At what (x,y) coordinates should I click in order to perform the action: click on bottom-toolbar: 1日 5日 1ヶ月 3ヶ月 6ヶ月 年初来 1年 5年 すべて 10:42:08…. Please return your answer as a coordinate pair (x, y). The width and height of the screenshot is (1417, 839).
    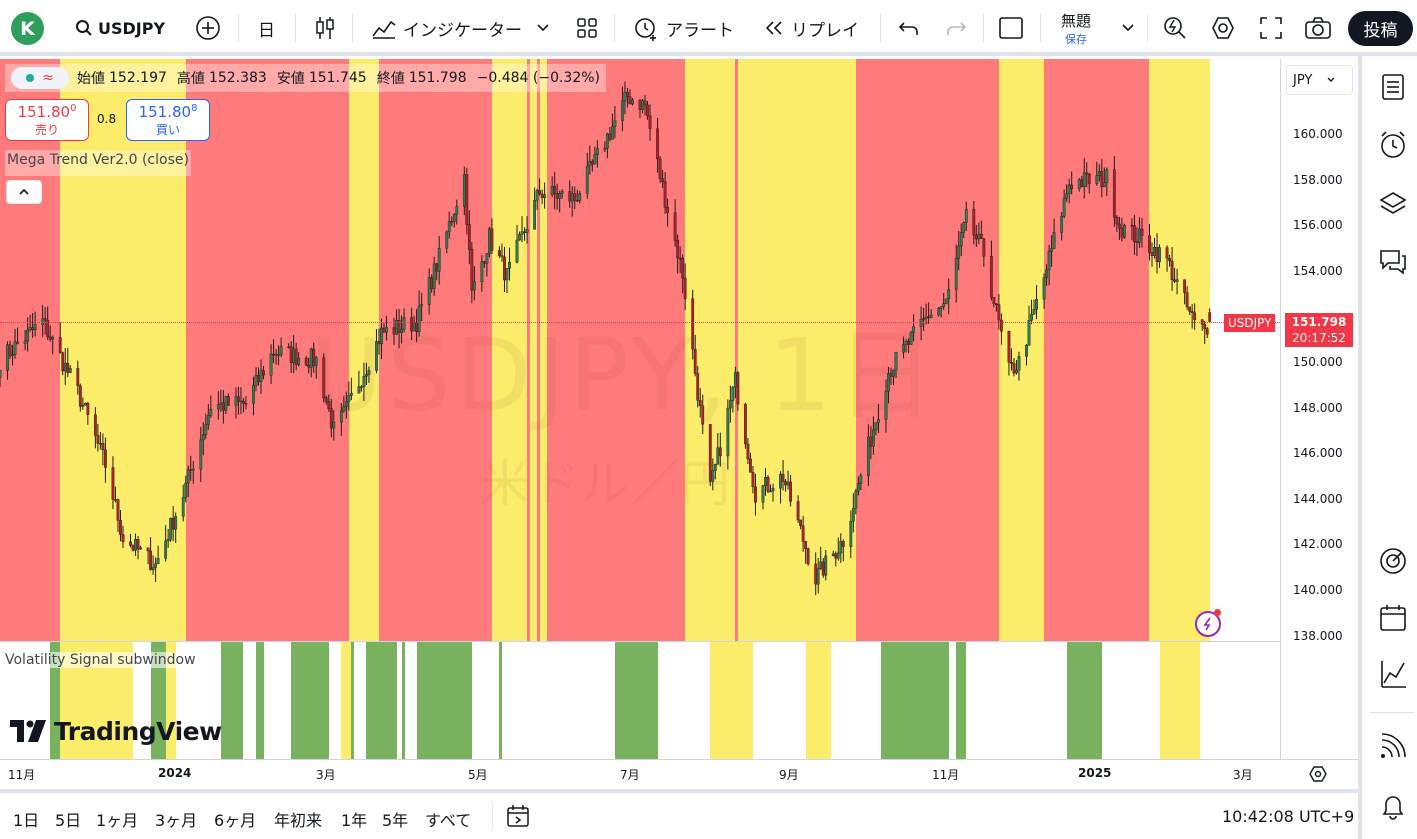
    Looking at the image, I should click on (679, 814).